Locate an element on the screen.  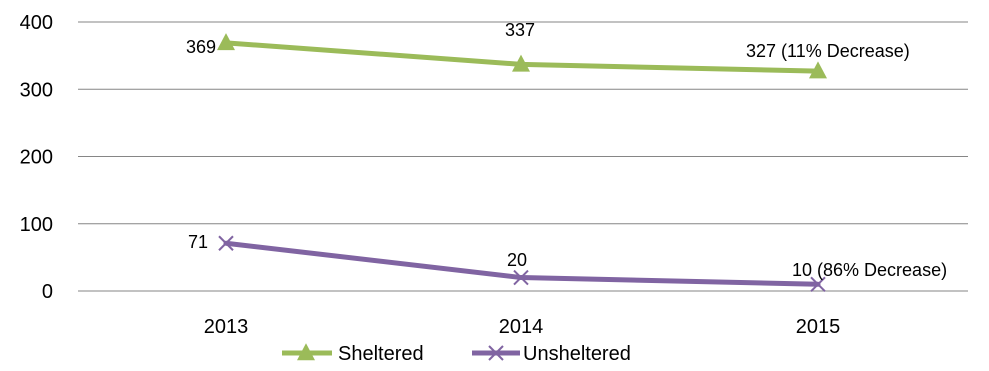
y-axis-tick-labels: 0 100 200 300 400 is located at coordinates (36, 157).